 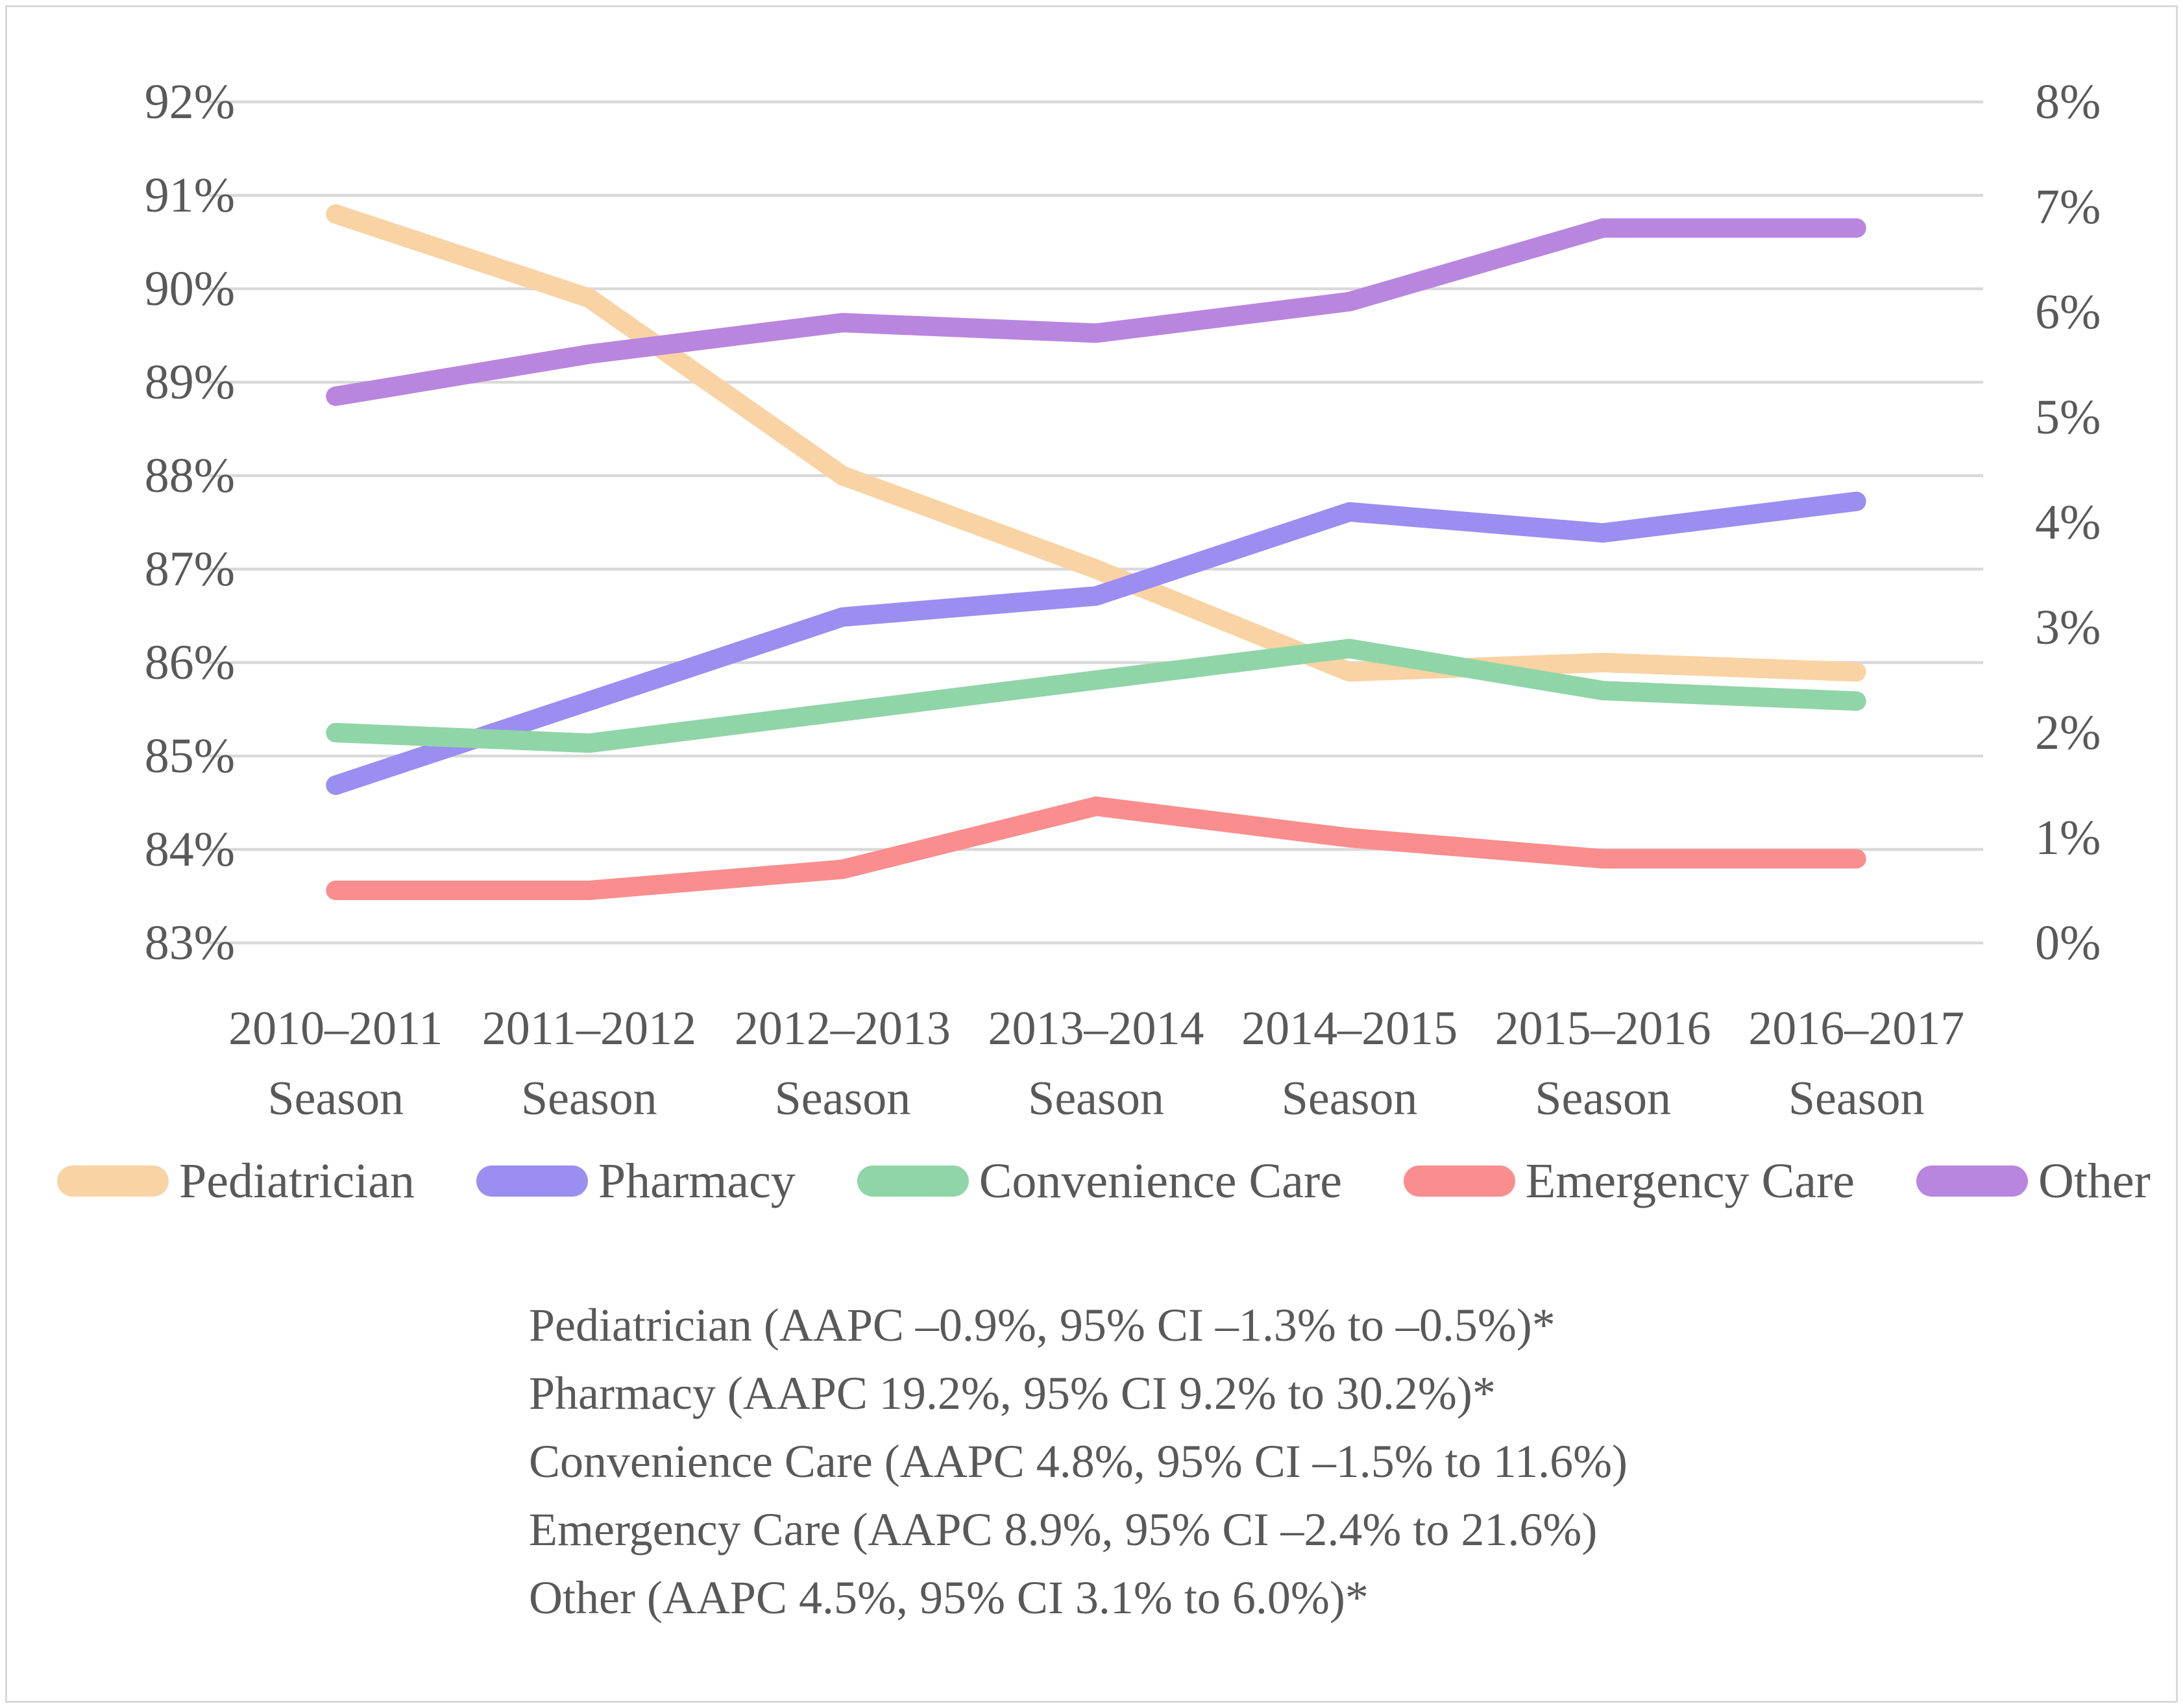 I want to click on legend-item-pharmacy: Pharmacy, so click(x=636, y=1181).